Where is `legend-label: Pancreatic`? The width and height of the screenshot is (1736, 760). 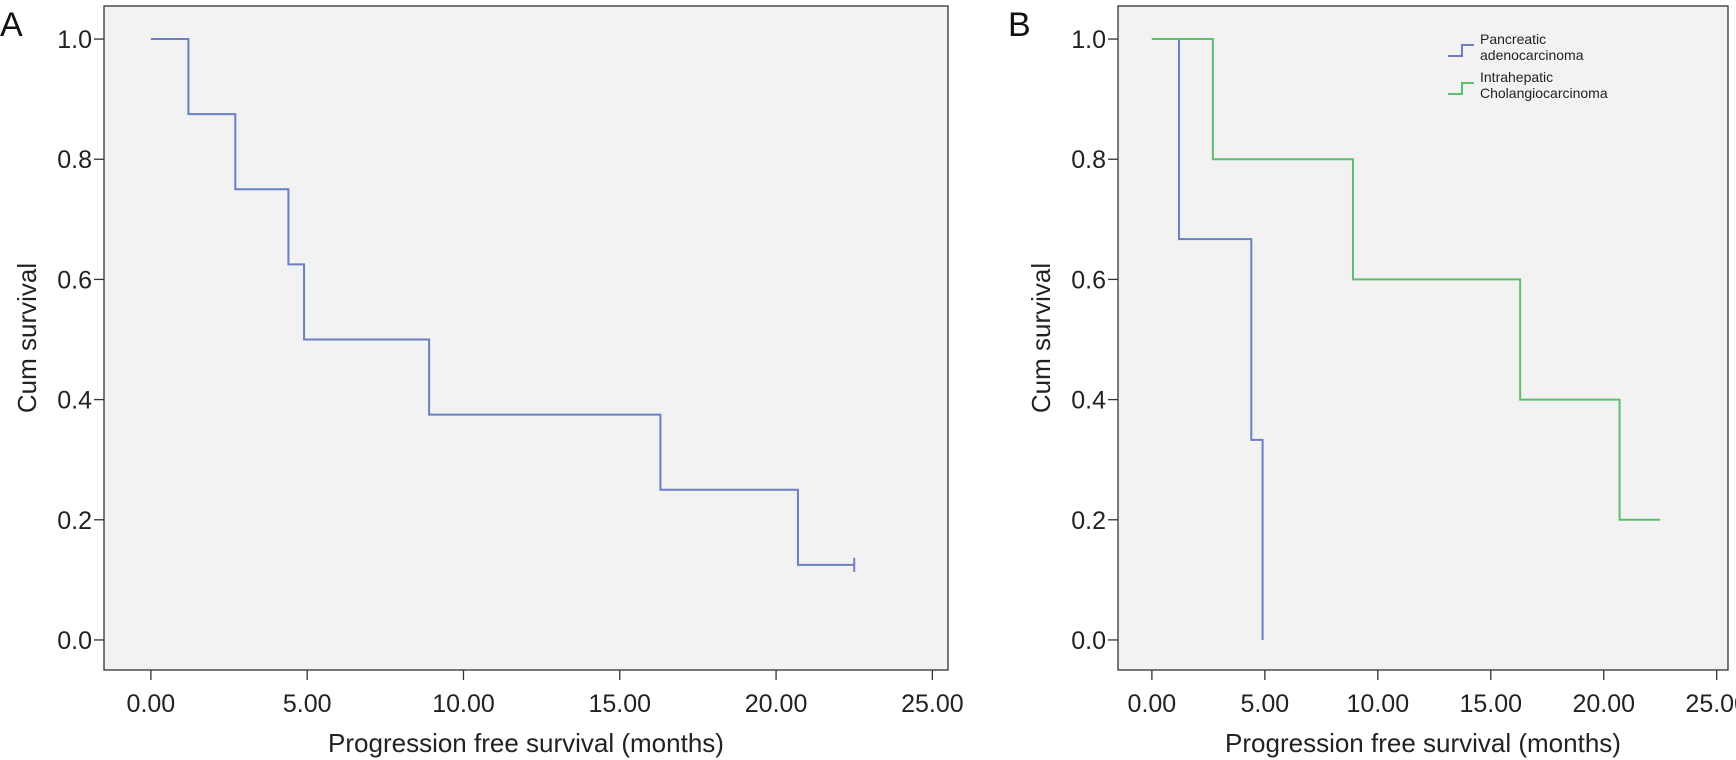 legend-label: Pancreatic is located at coordinates (1513, 39).